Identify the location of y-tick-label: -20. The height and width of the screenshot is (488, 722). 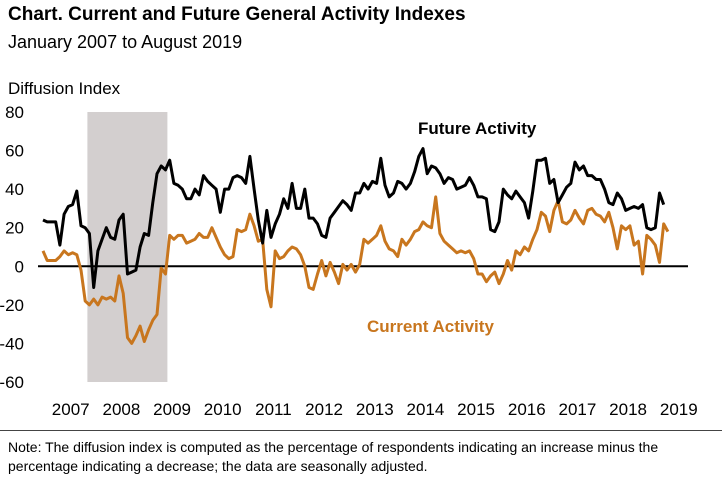
(12, 305).